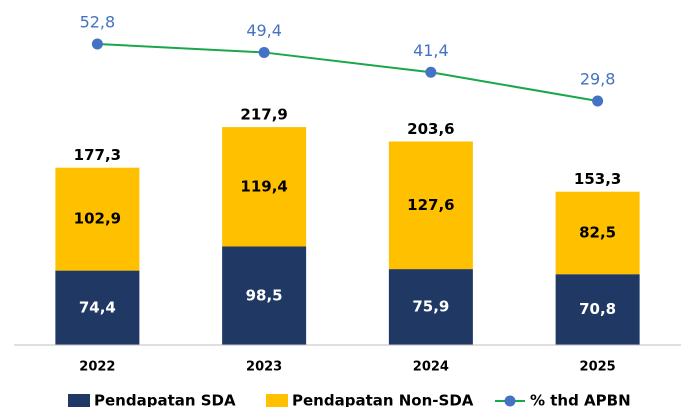 The height and width of the screenshot is (407, 683). Describe the element at coordinates (98, 22) in the screenshot. I see `line-value-label: 52,8` at that location.